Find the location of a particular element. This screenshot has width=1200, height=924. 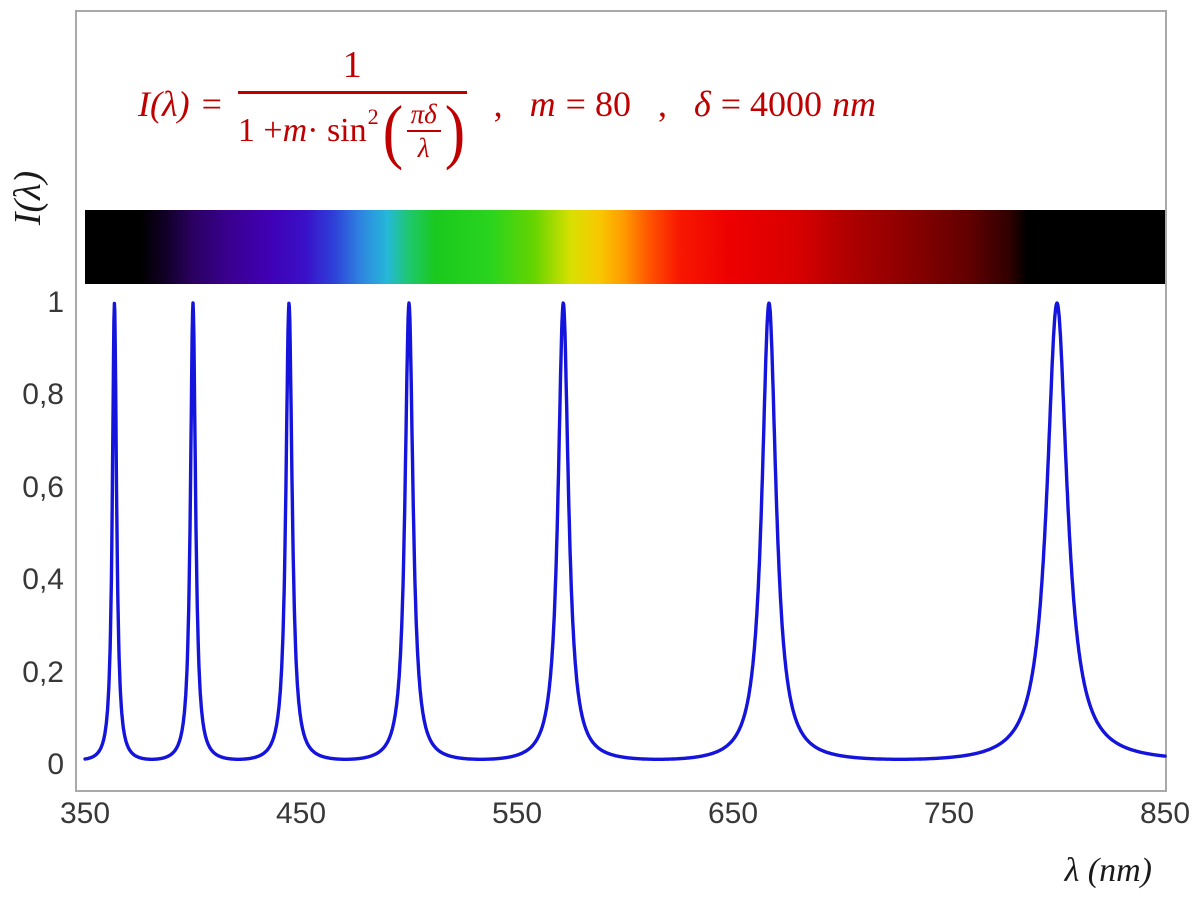

x-tick-label: 450 is located at coordinates (301, 813).